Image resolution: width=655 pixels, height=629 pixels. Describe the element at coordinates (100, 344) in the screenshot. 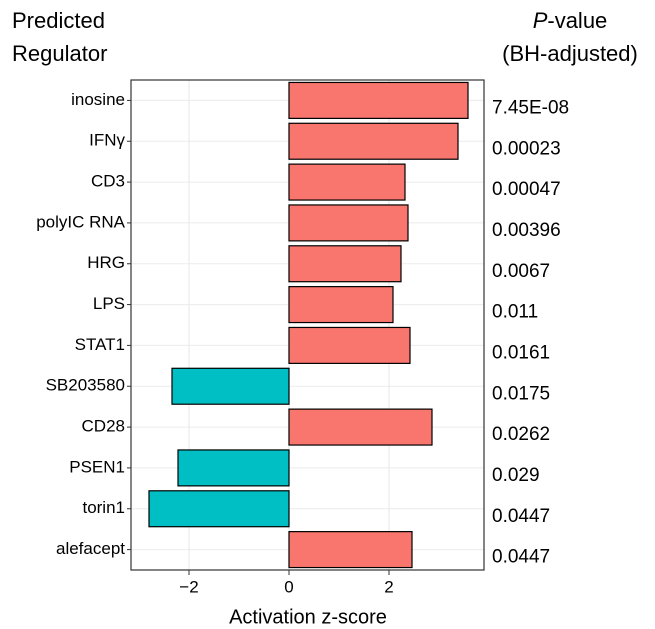

I see `y-tick-label: STAT1` at that location.